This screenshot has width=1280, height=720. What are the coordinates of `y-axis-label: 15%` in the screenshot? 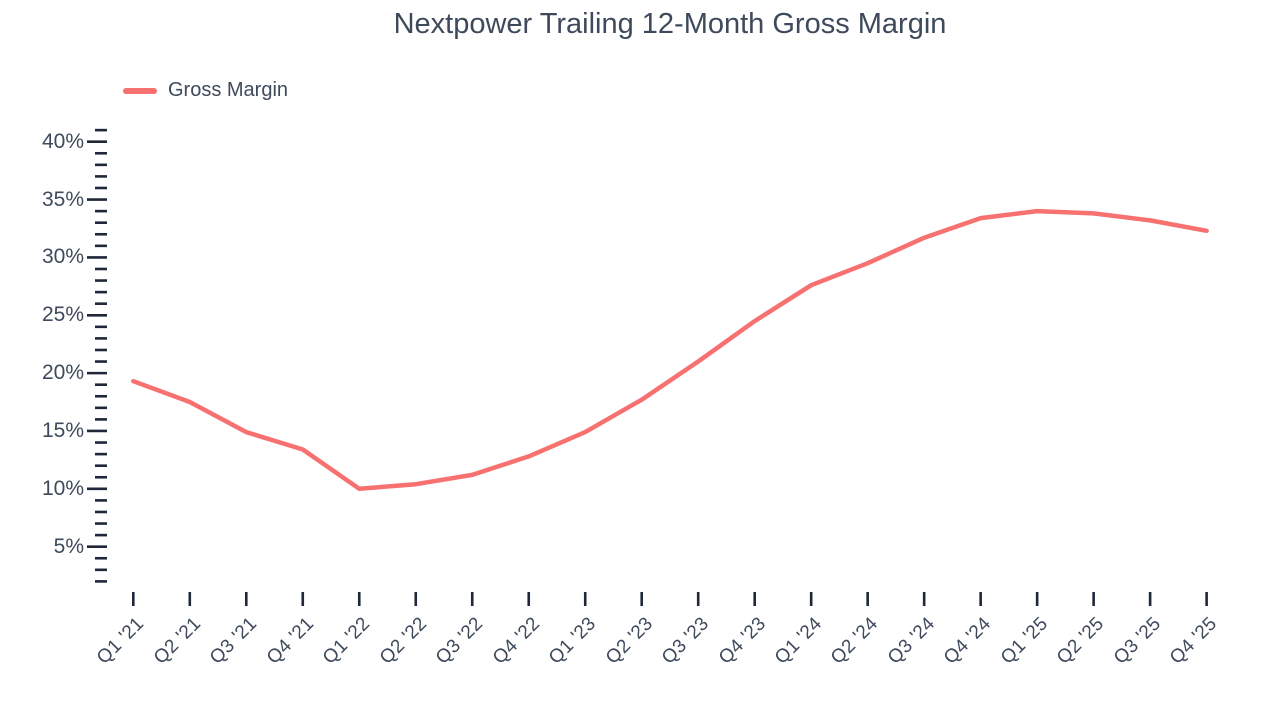 It's located at (62, 430).